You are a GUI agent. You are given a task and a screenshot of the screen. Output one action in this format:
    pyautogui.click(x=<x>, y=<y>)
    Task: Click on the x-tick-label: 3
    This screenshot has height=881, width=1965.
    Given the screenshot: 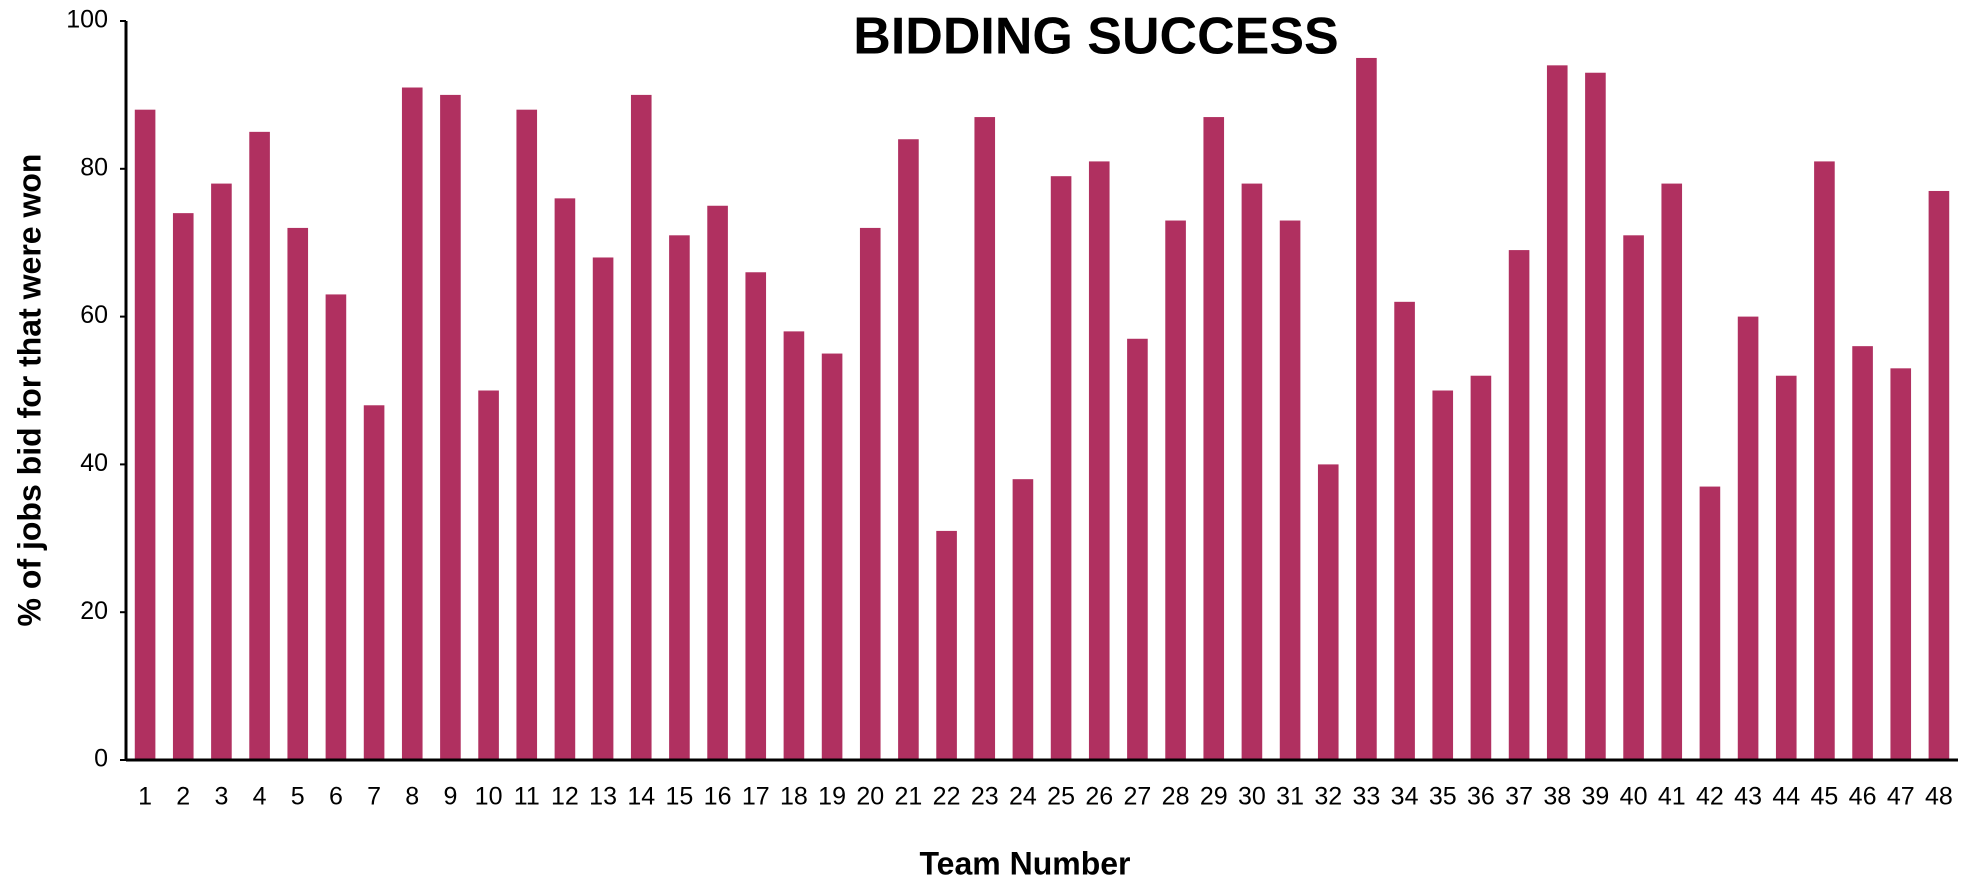 What is the action you would take?
    pyautogui.click(x=221, y=797)
    